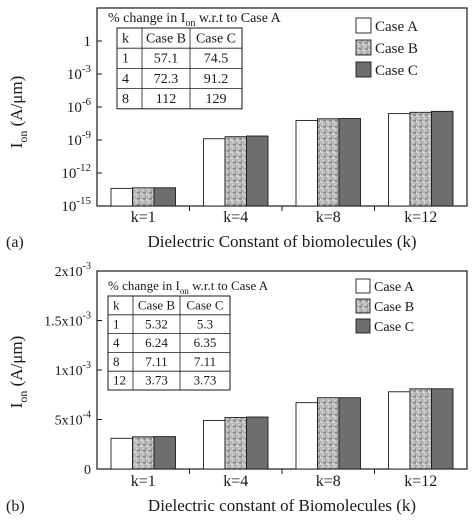 Image resolution: width=474 pixels, height=520 pixels. I want to click on y-tick-label: 10⁻¹², so click(76, 172).